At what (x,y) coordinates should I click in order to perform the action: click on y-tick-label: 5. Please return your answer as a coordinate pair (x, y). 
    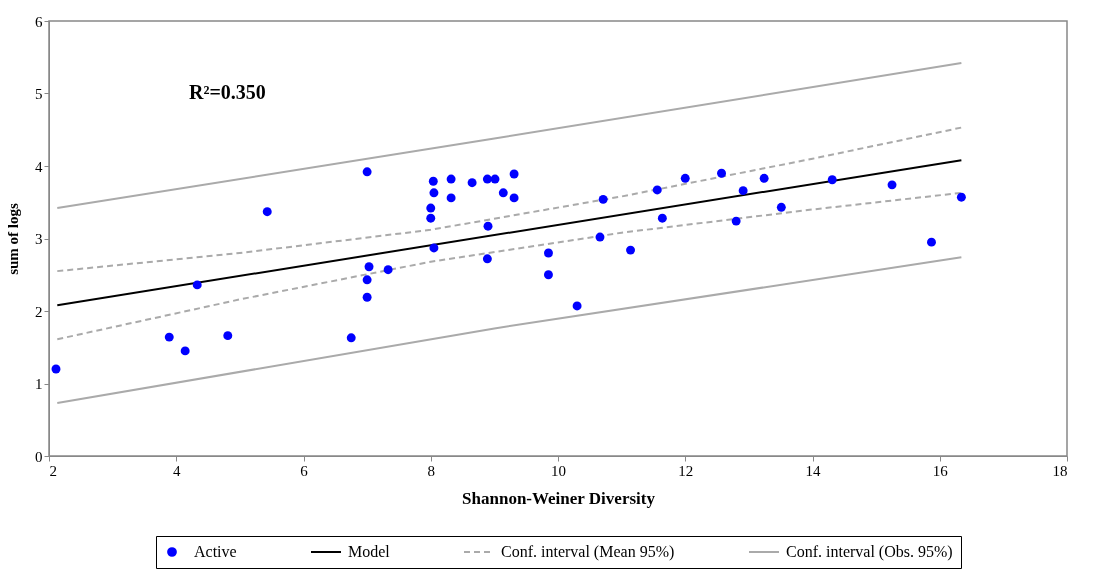
    Looking at the image, I should click on (39, 94).